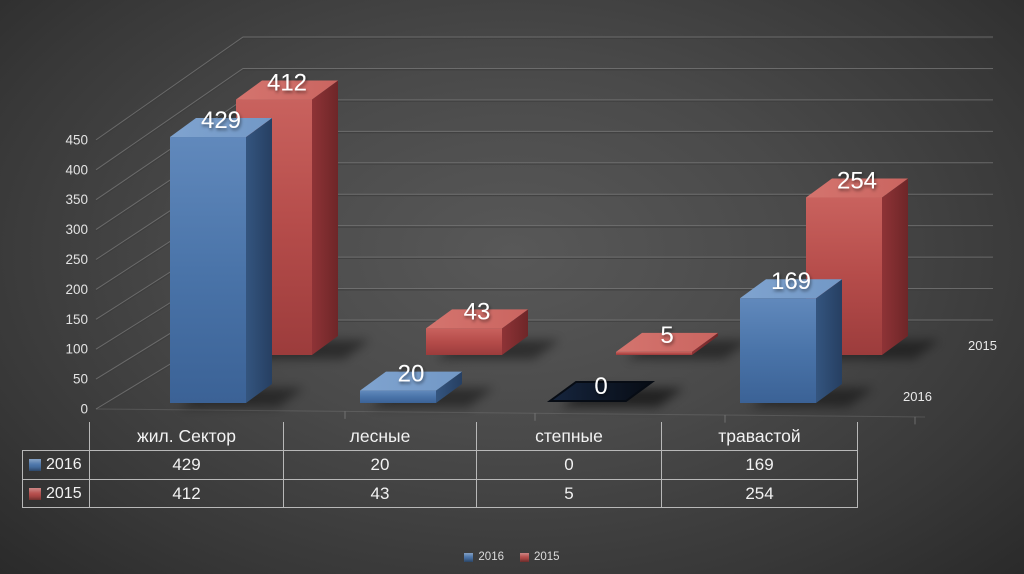  I want to click on bar-data-label: 412, so click(287, 83).